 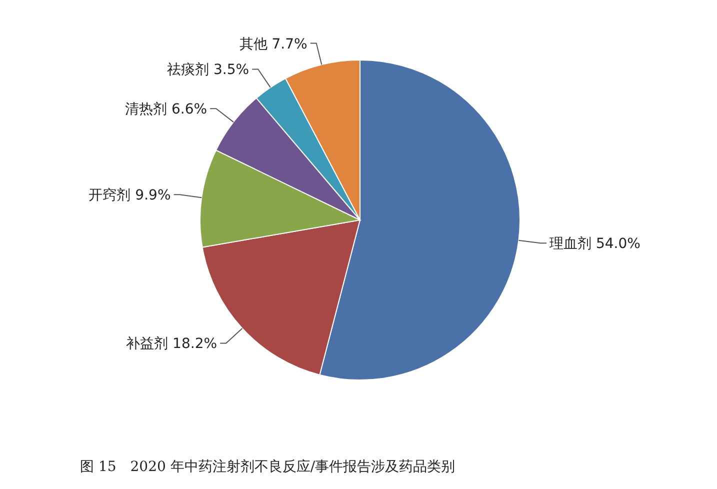 I want to click on text: 图 15 2020 年中药注射剂不良反应/事件报告涉及药品类别, so click(x=268, y=467).